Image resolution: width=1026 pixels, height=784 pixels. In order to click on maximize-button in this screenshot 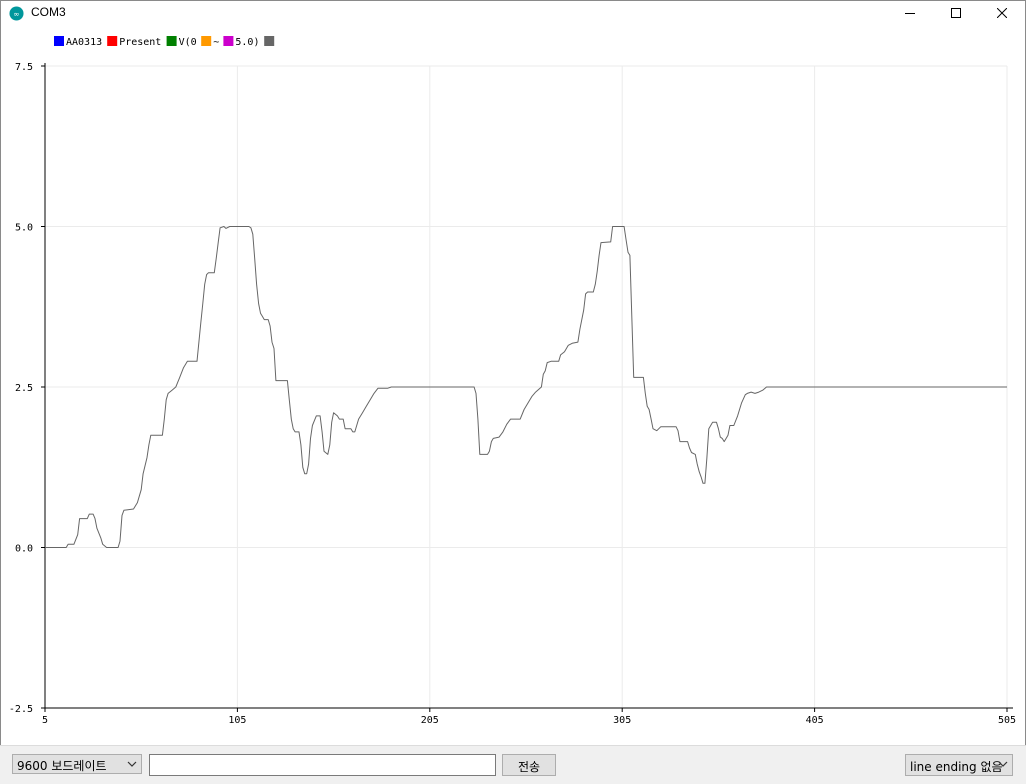, I will do `click(956, 13)`.